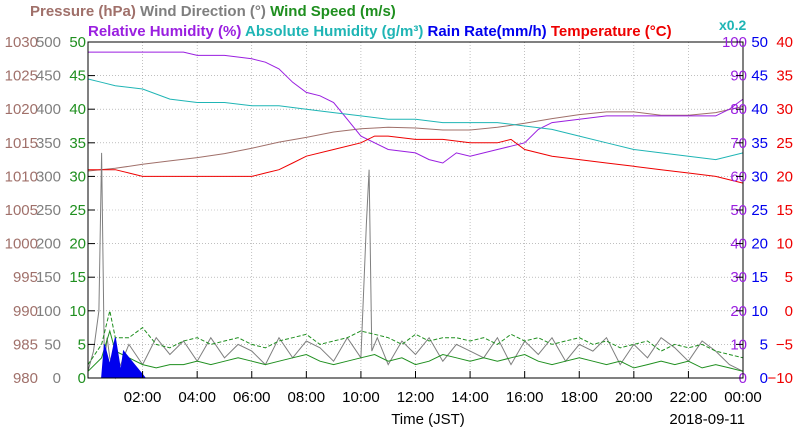 This screenshot has width=800, height=434. Describe the element at coordinates (77, 42) in the screenshot. I see `tick-label-wind_speed: 50` at that location.